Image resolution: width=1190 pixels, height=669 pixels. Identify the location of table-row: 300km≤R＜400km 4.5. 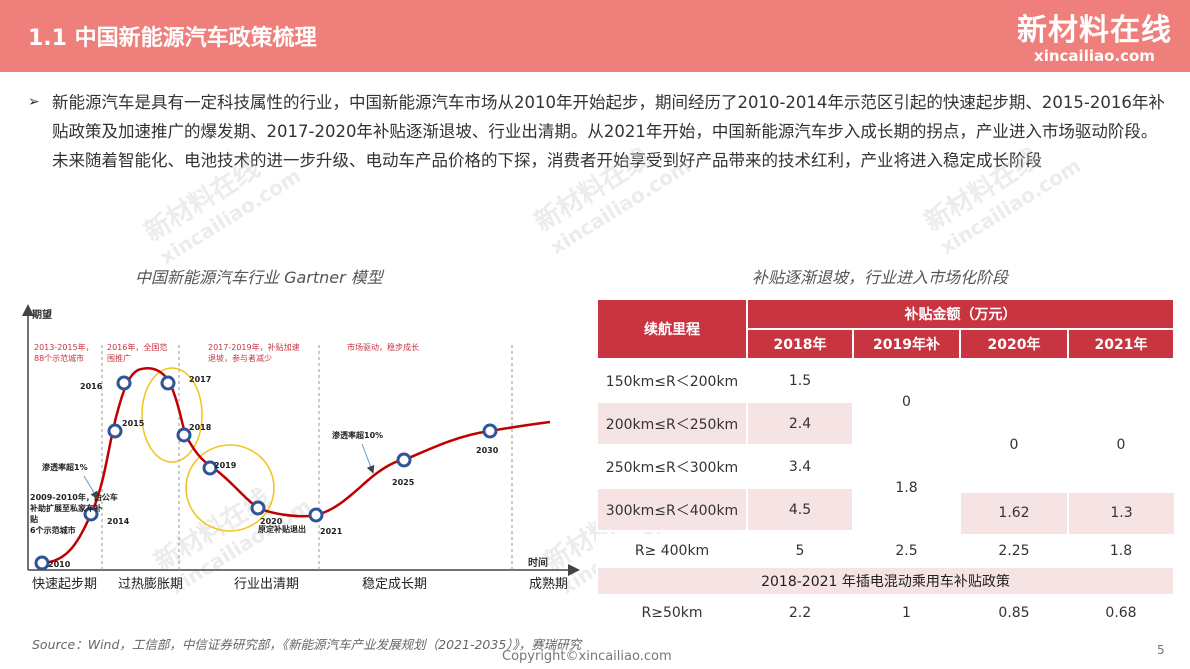
(885, 509).